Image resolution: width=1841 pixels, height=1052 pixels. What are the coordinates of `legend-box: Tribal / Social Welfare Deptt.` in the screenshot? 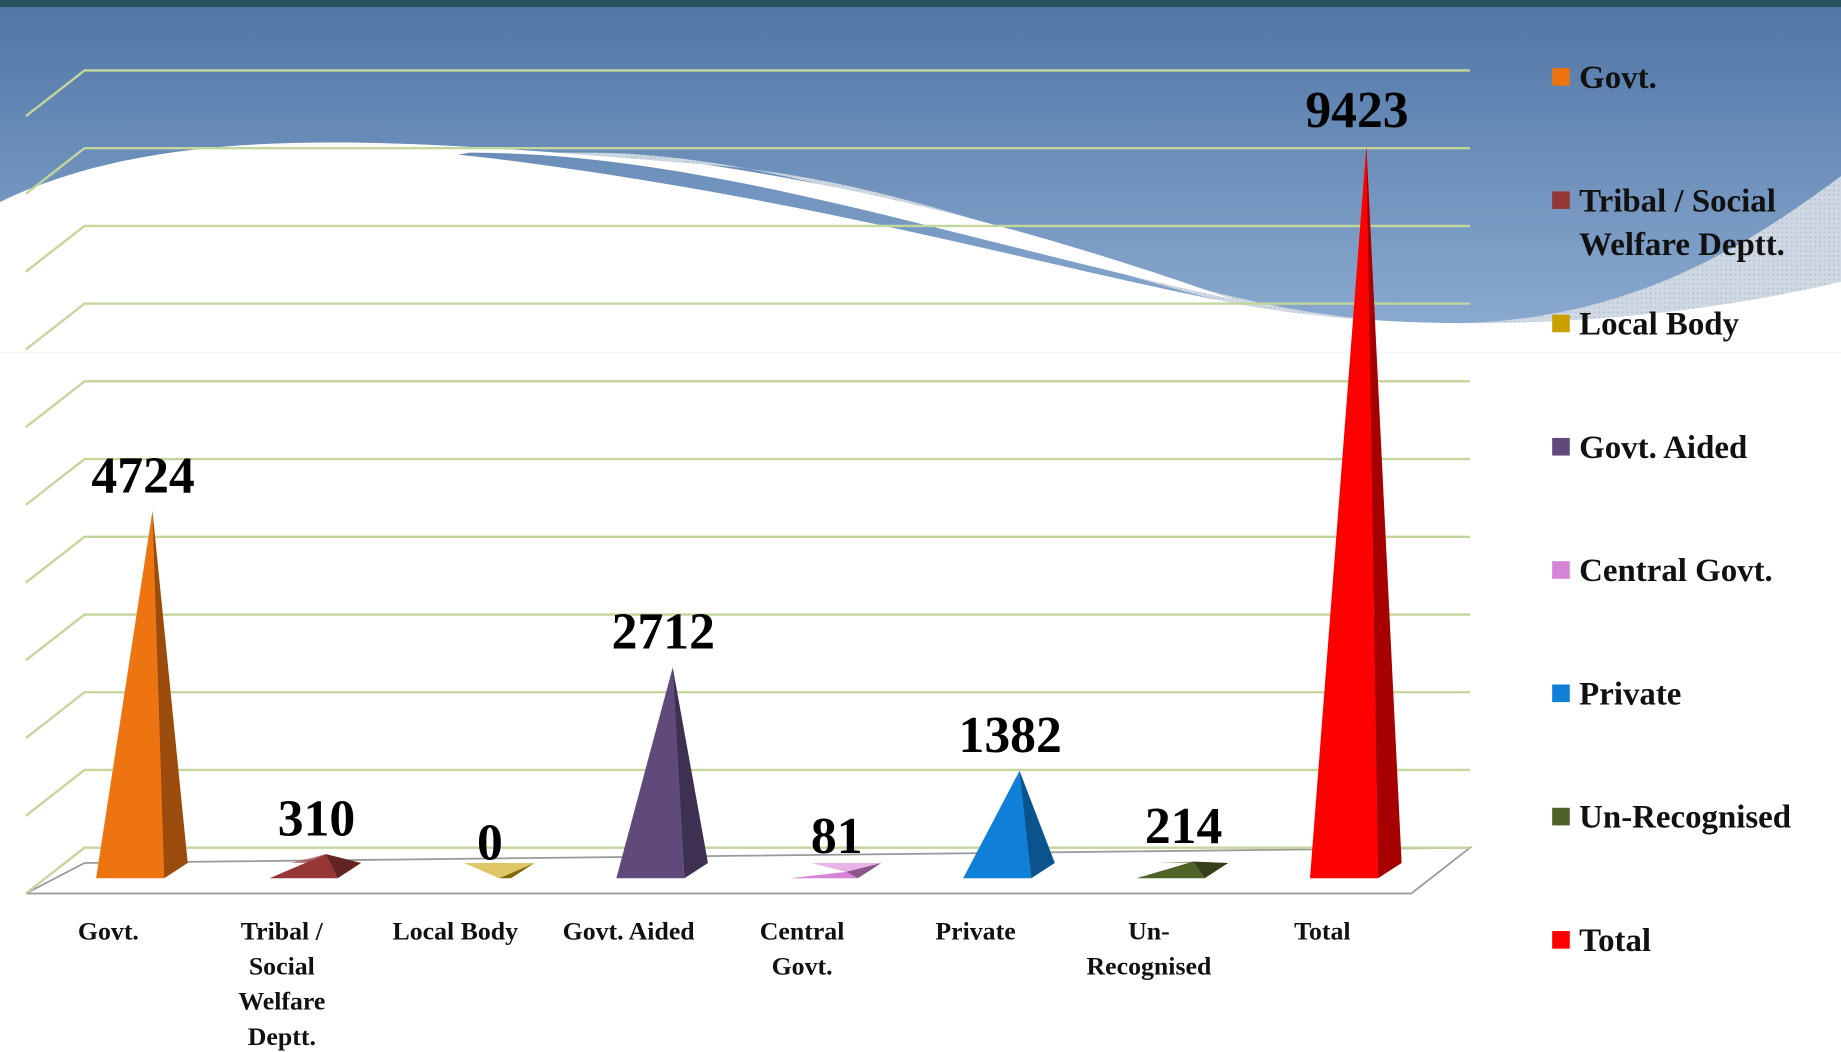 It's located at (1682, 223).